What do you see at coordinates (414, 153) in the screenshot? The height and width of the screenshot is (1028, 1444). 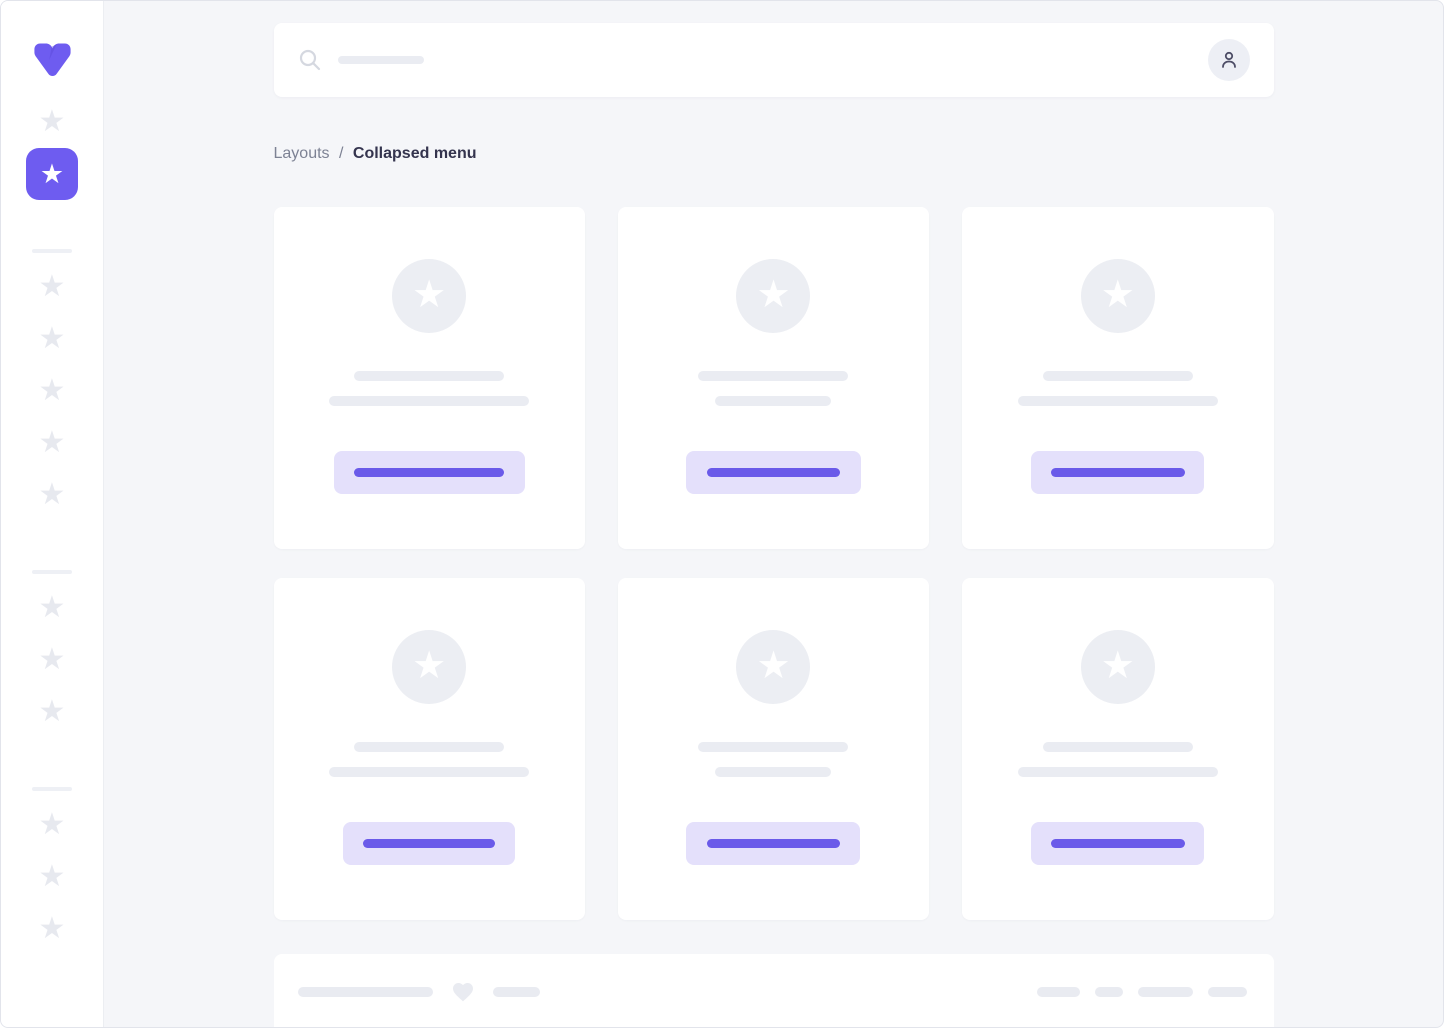 I see `page-title: Collapsed menu` at bounding box center [414, 153].